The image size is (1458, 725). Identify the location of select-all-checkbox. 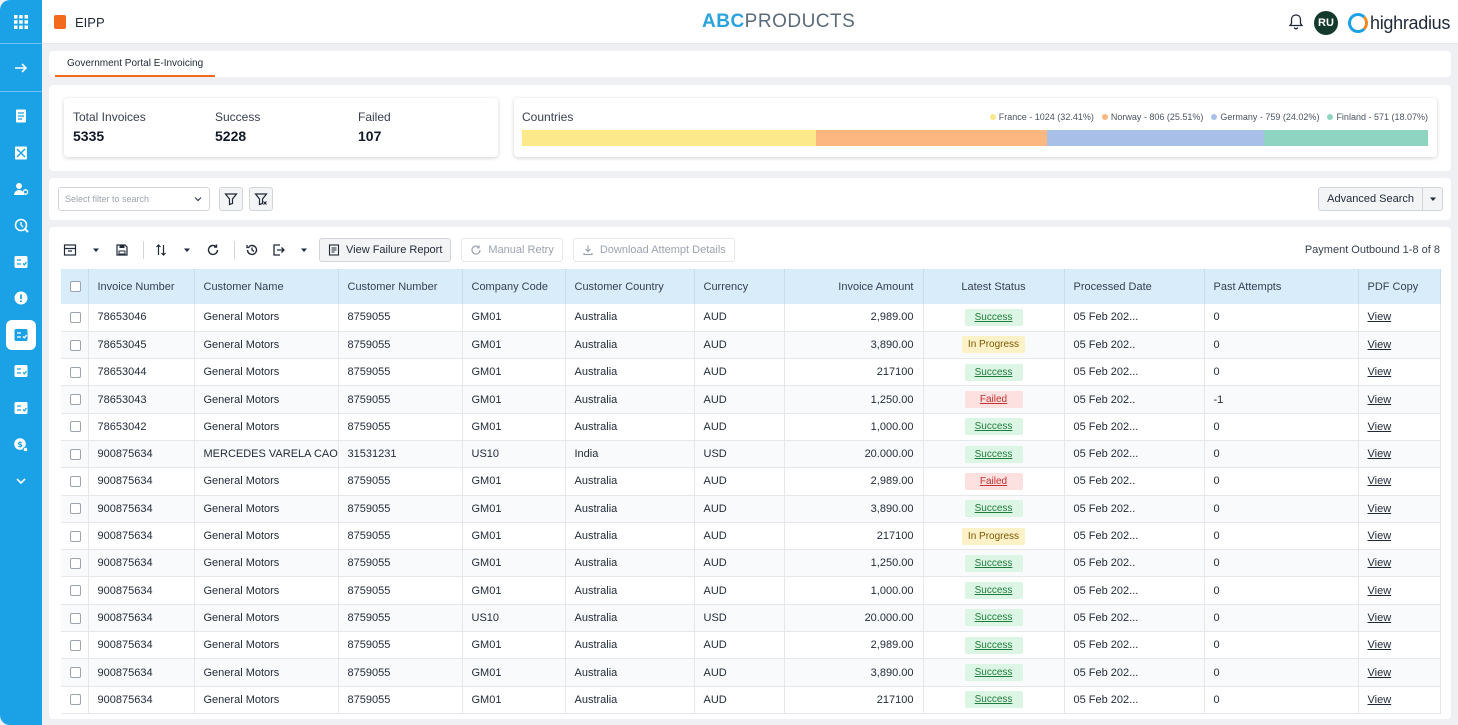
(75, 286).